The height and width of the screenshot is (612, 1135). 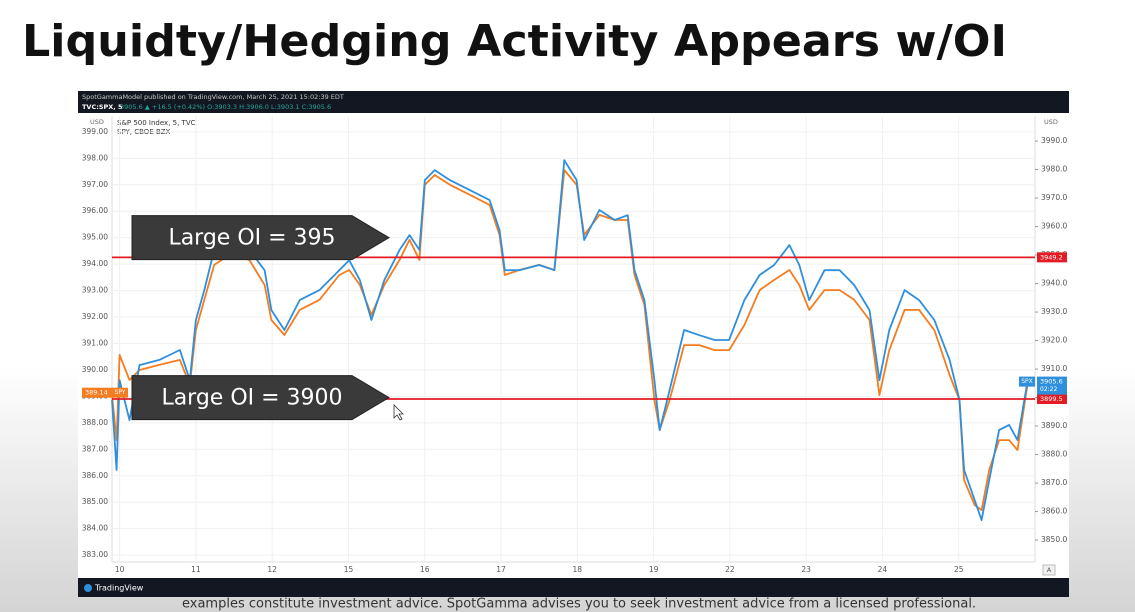 I want to click on annotation-text: Large OI = 395, so click(x=251, y=238).